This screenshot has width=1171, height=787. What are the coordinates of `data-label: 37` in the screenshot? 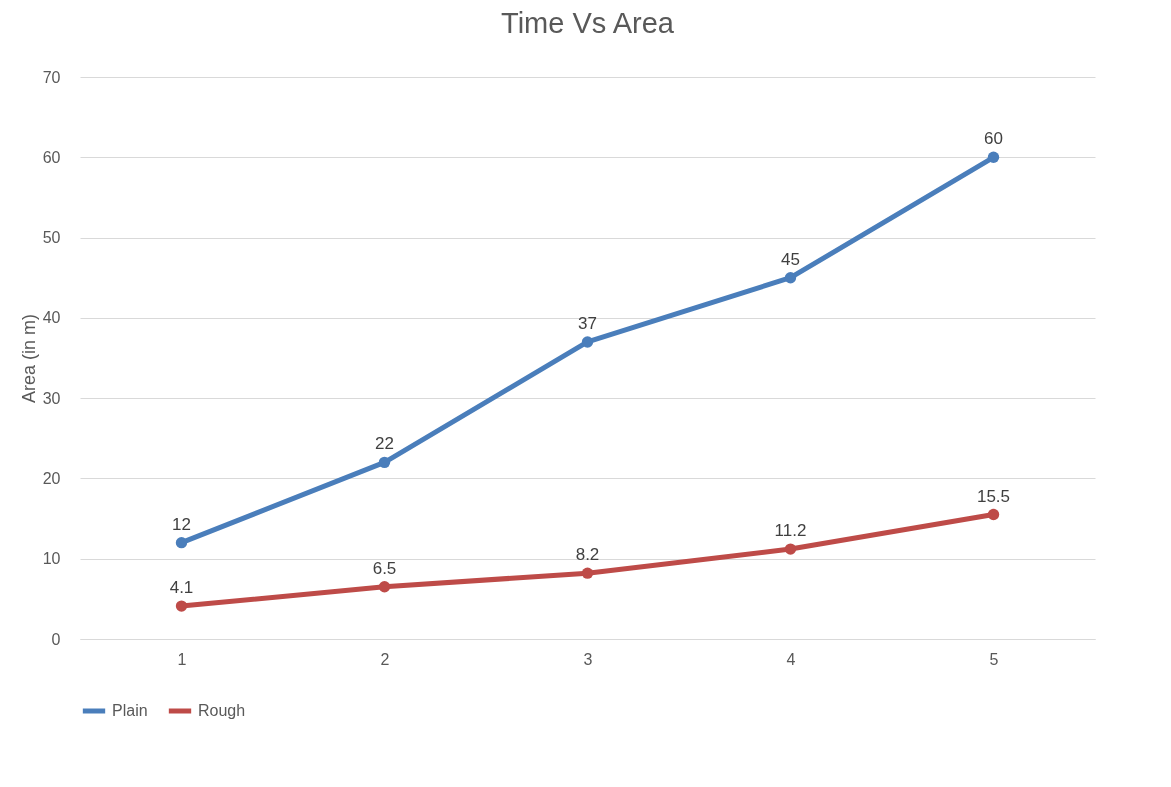 It's located at (587, 323).